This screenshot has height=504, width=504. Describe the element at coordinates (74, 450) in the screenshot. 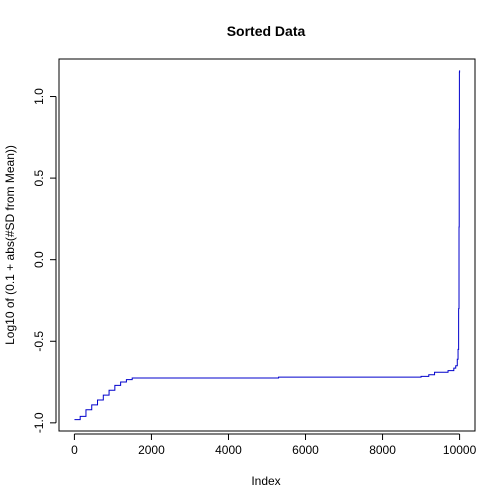

I see `x-tick-label: 0` at that location.